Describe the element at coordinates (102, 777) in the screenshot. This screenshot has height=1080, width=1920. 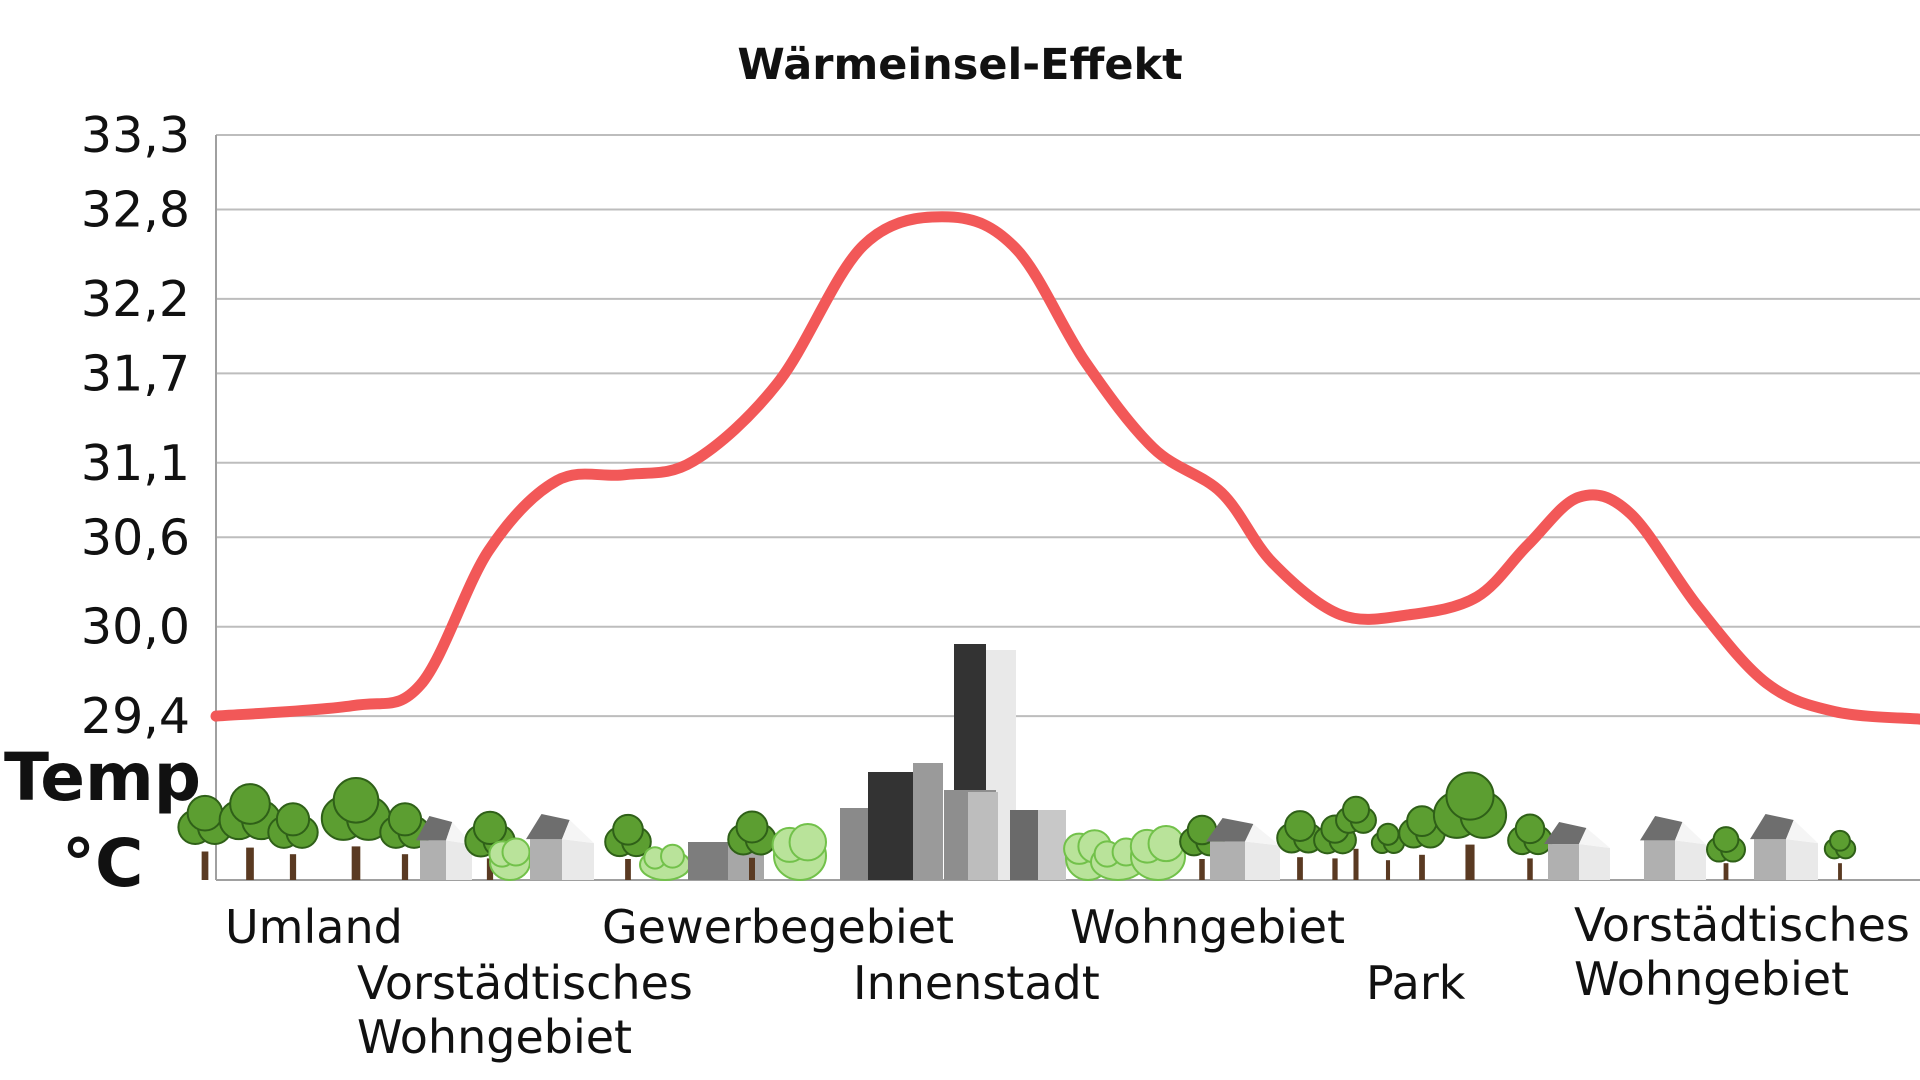
I see `y-axis-label-temp: Temp` at that location.